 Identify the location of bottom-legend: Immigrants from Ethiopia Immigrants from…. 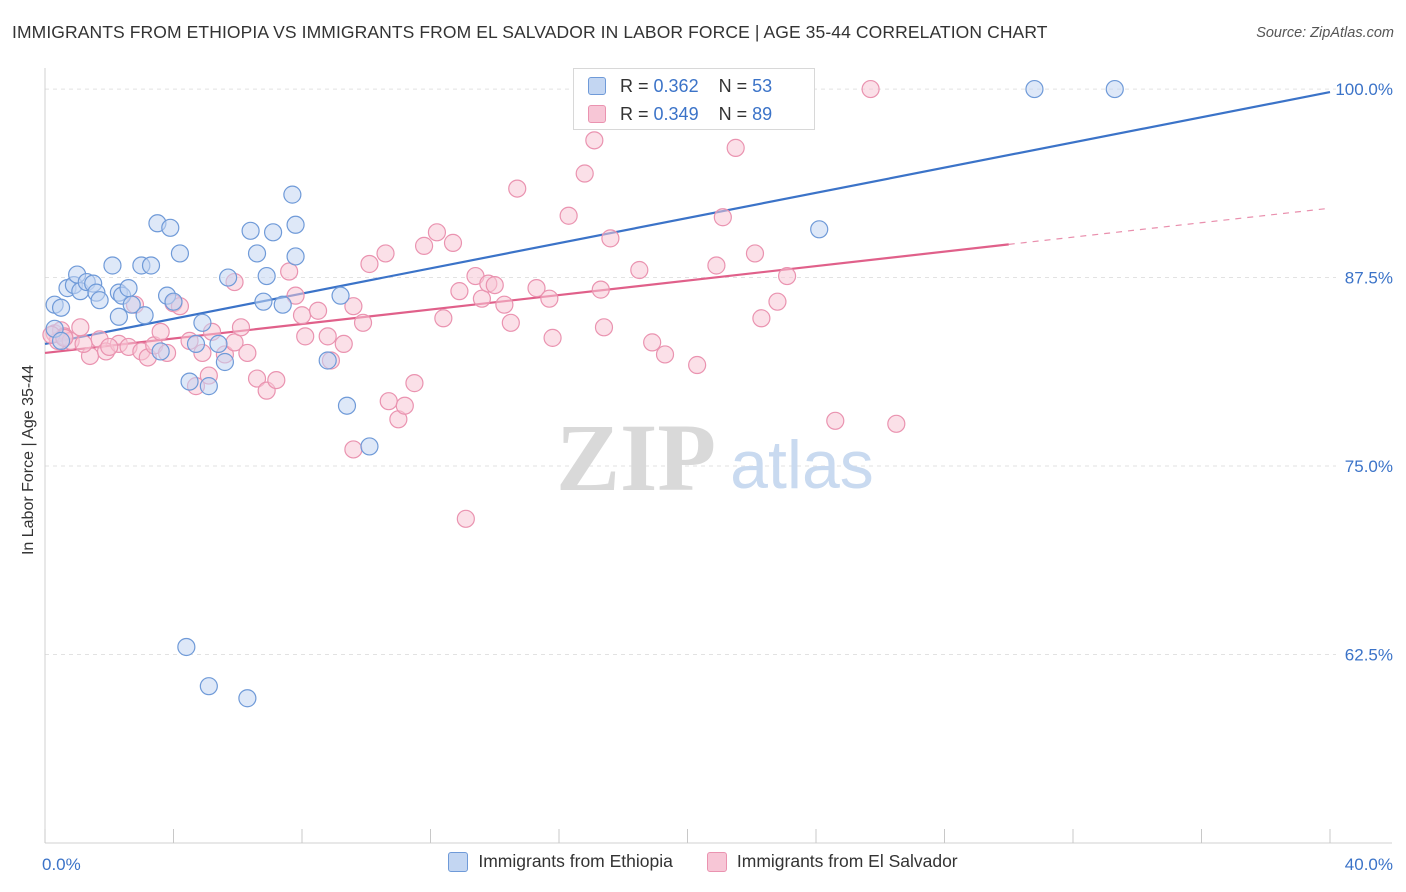
(703, 861).